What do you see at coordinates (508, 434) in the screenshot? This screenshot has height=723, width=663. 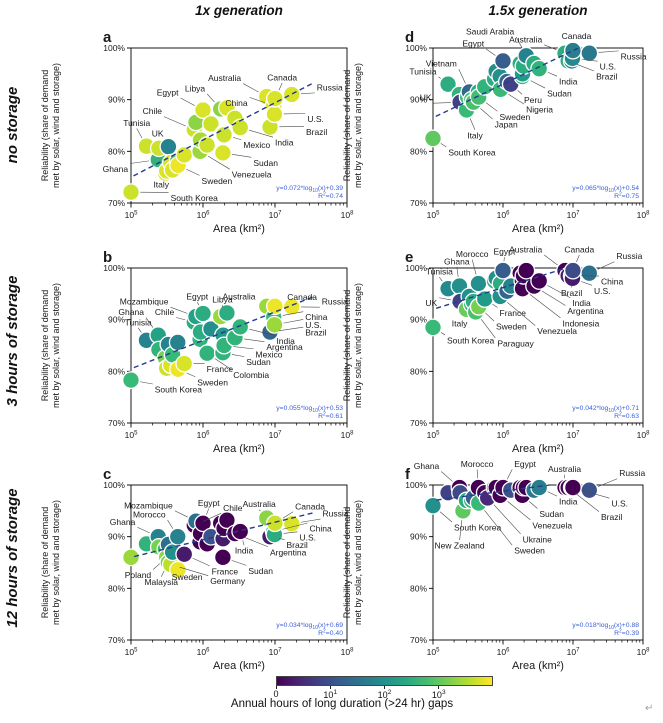 I see `x-tick-exp: 6` at bounding box center [508, 434].